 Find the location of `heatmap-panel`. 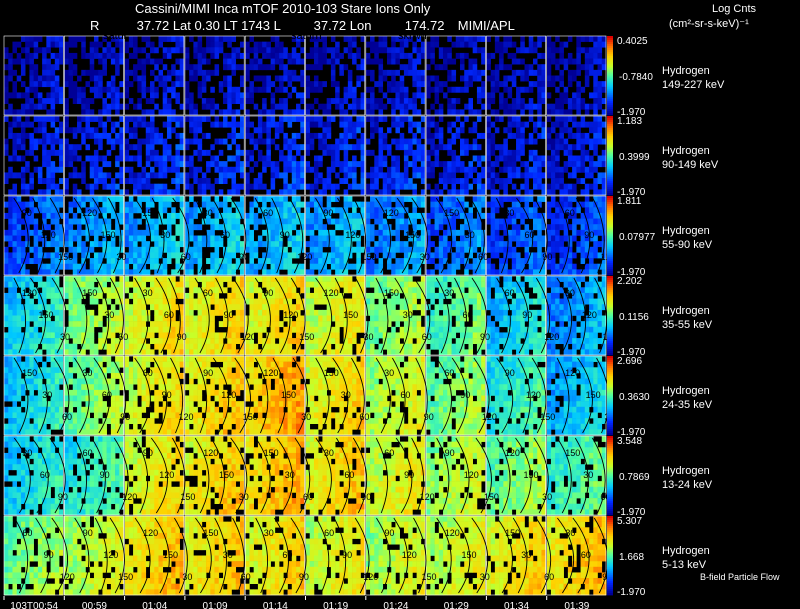

heatmap-panel is located at coordinates (33, 155).